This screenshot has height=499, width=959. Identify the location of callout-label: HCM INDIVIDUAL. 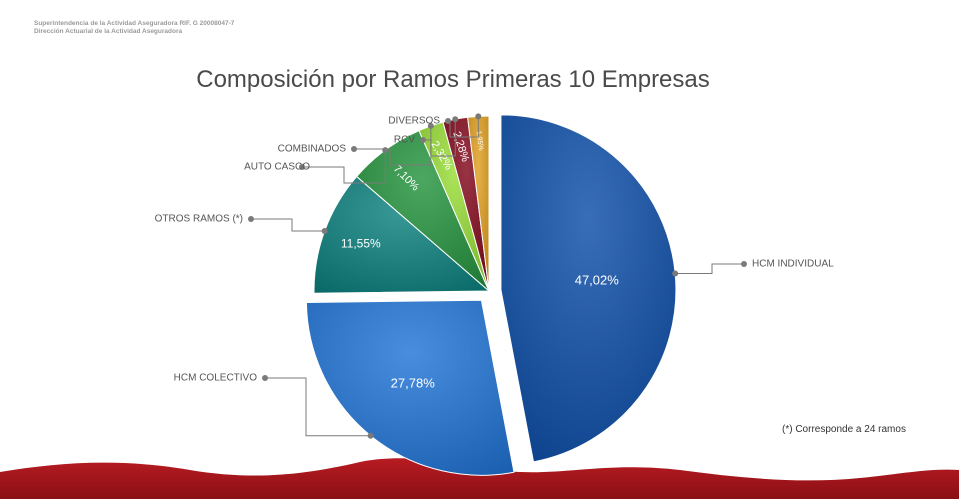
(793, 264).